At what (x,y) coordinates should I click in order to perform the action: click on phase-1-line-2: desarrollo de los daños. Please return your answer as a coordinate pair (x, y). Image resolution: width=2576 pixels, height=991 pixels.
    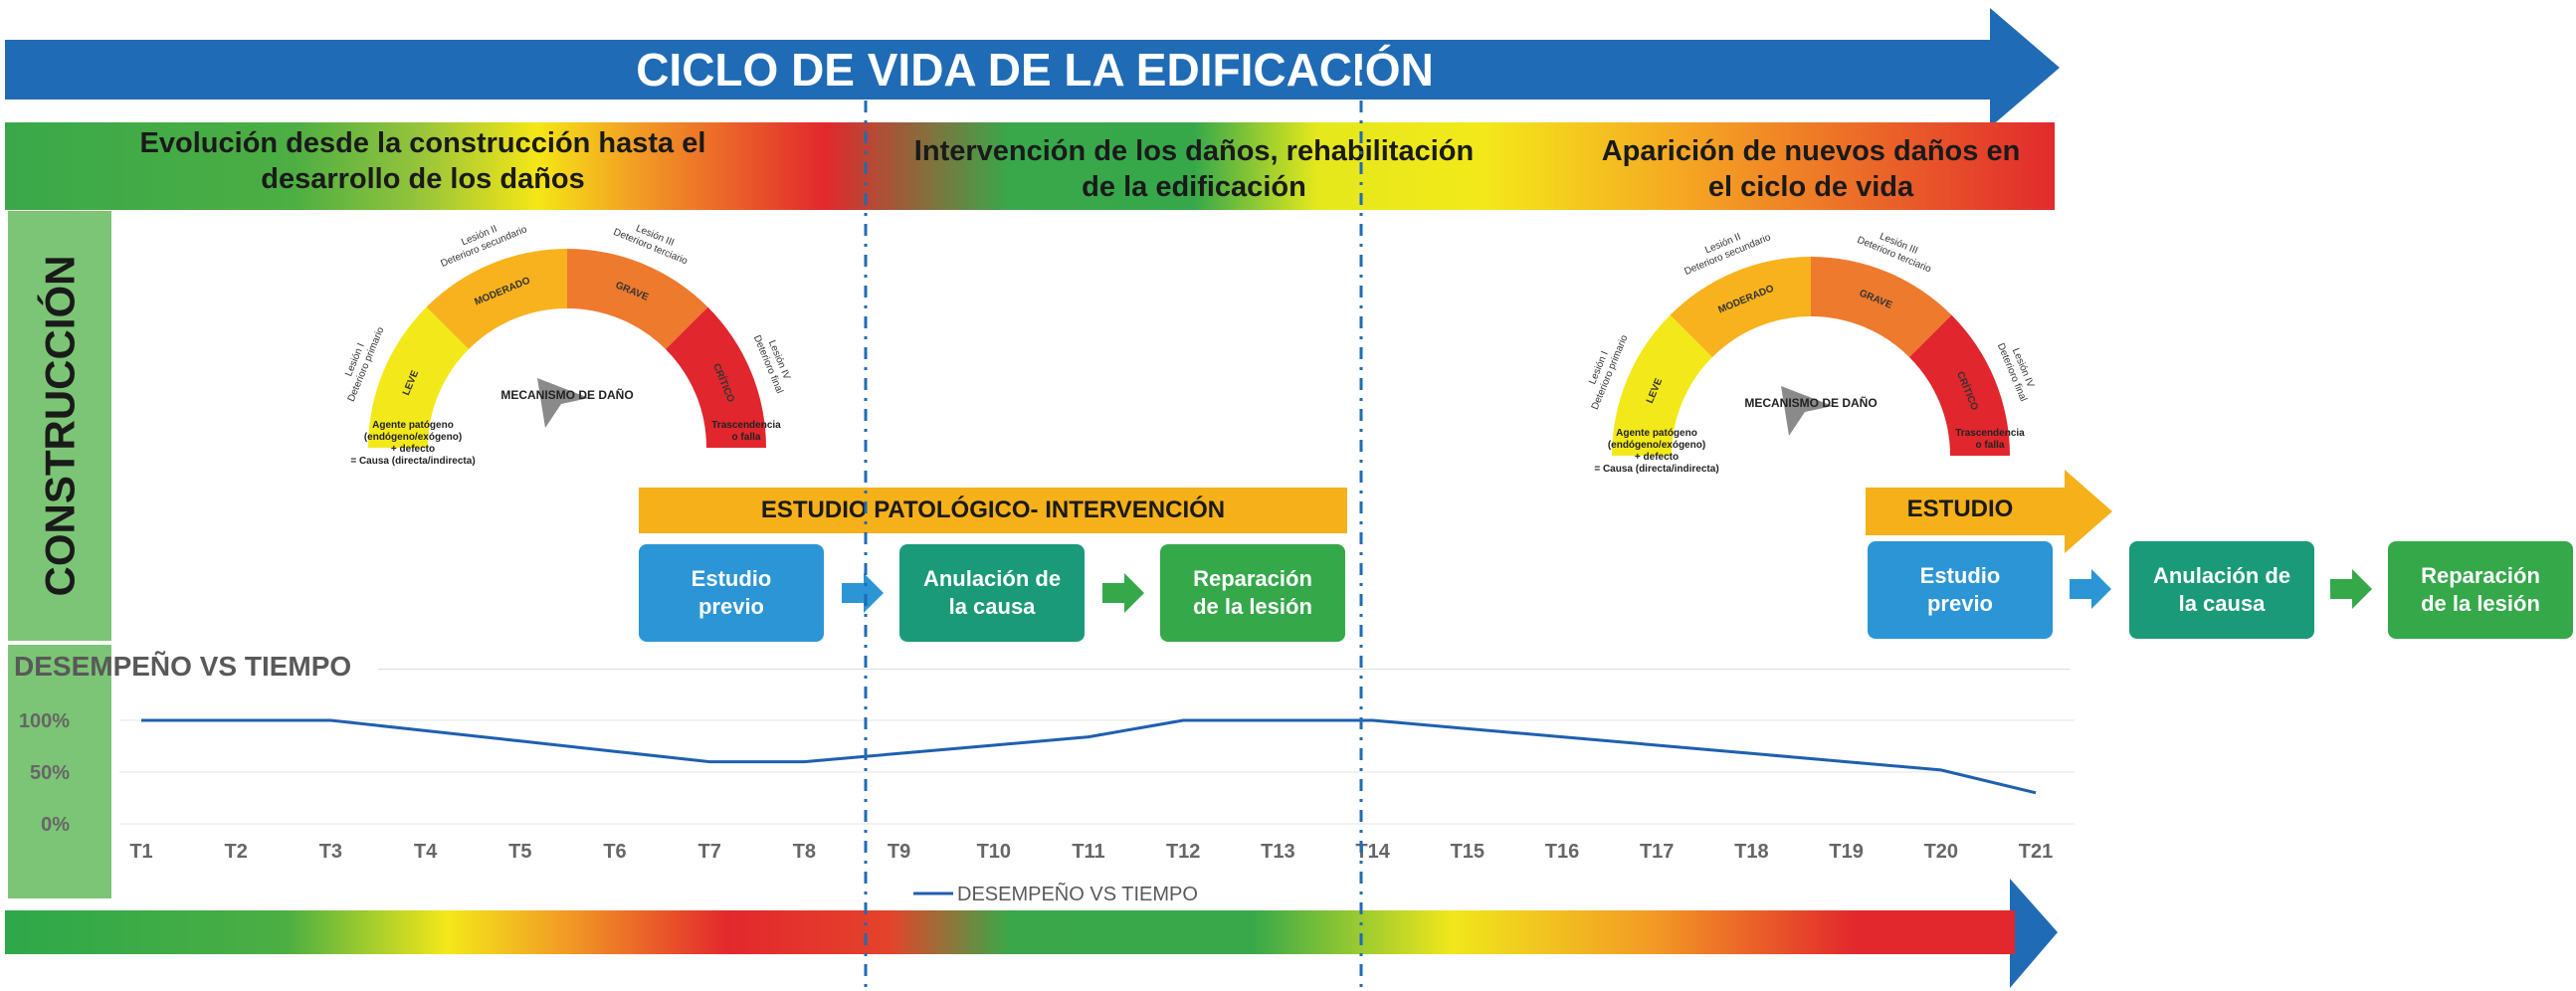
    Looking at the image, I should click on (423, 179).